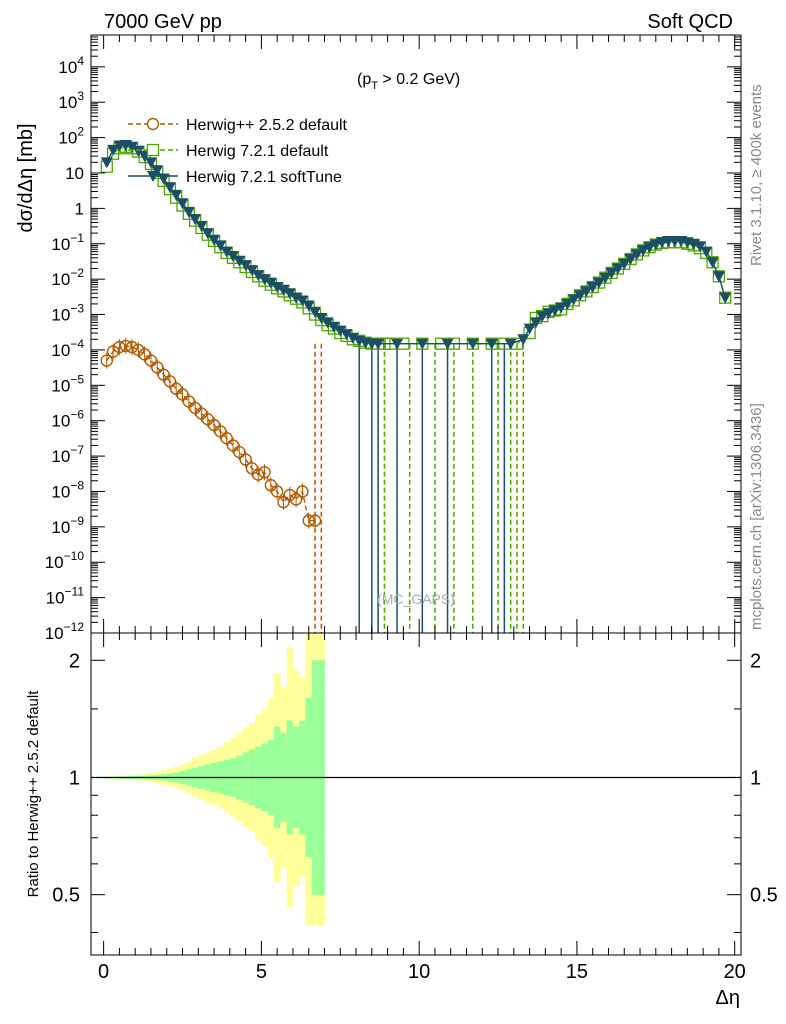 The height and width of the screenshot is (1024, 786). I want to click on y-tick-exponent: 4, so click(80, 61).